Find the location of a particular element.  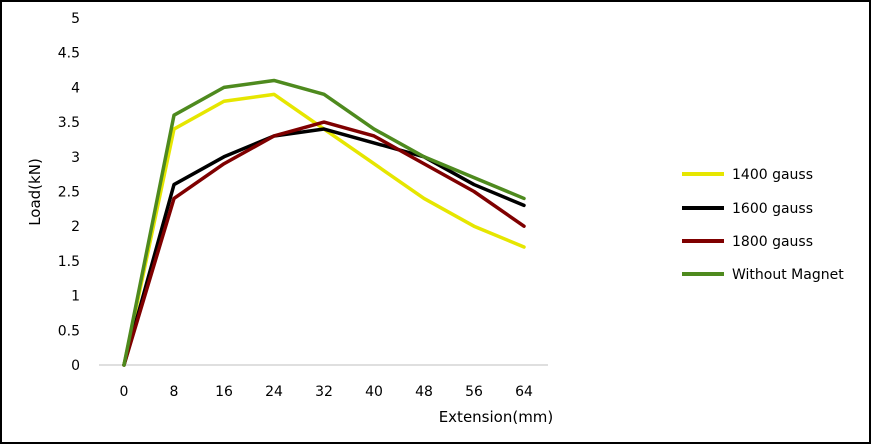

y-tick-label: 0.5 is located at coordinates (69, 331).